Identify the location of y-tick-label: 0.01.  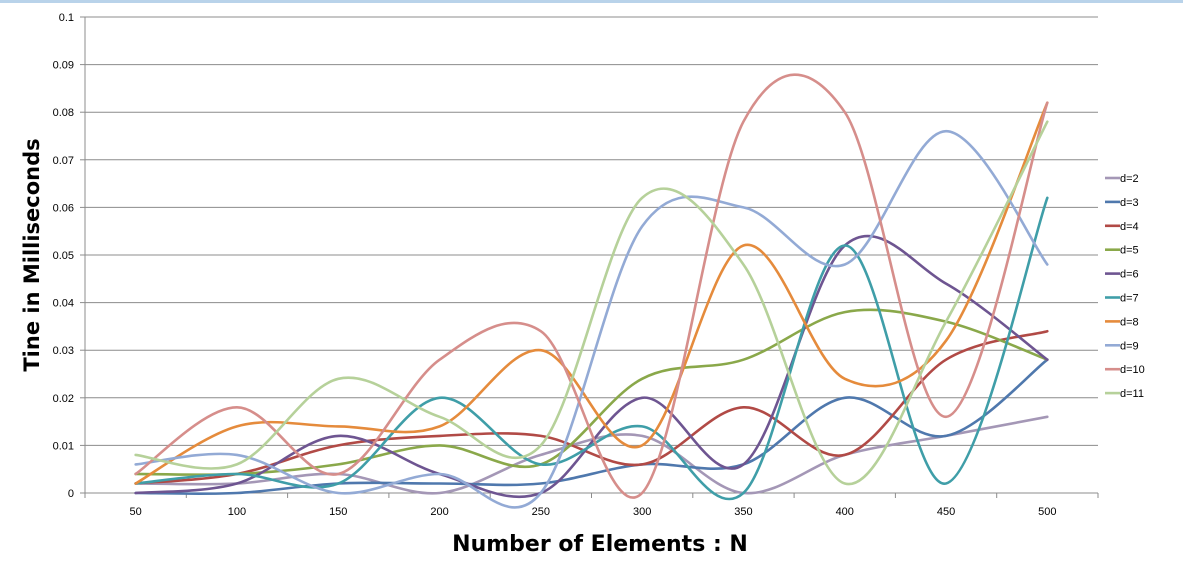
(63, 446).